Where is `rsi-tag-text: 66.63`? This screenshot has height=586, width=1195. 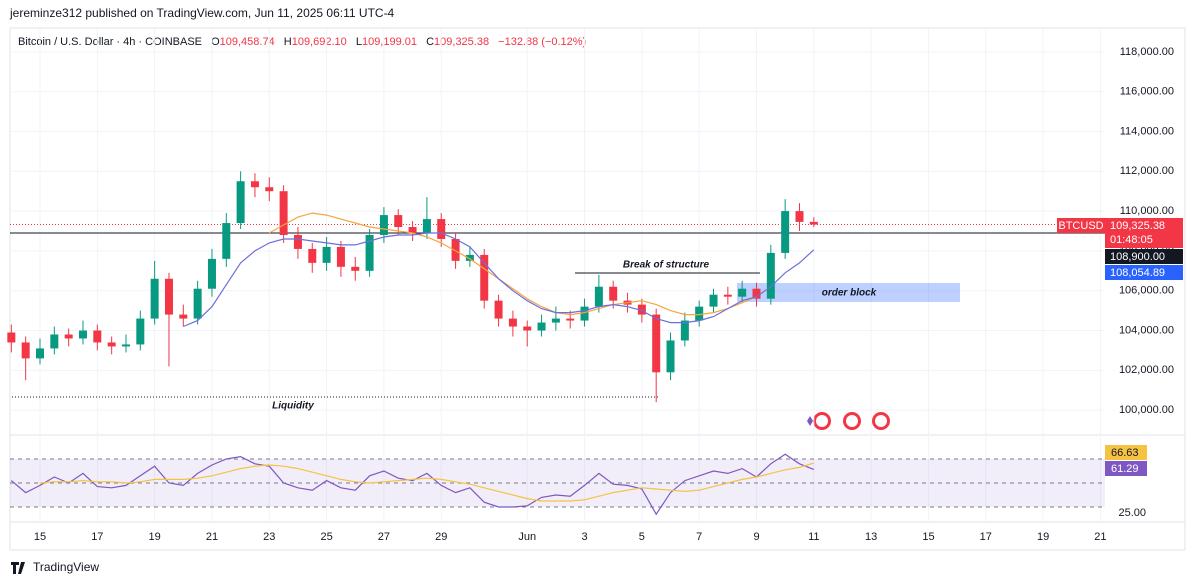
rsi-tag-text: 66.63 is located at coordinates (1125, 453).